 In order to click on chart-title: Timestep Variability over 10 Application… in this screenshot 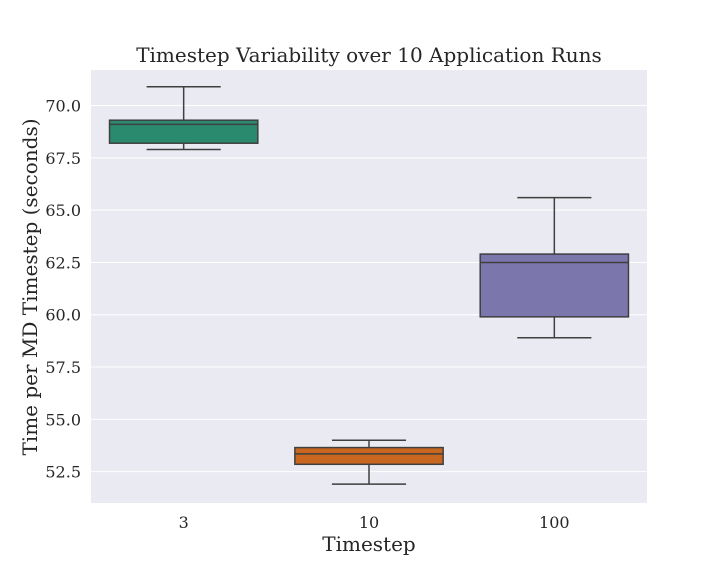, I will do `click(369, 55)`.